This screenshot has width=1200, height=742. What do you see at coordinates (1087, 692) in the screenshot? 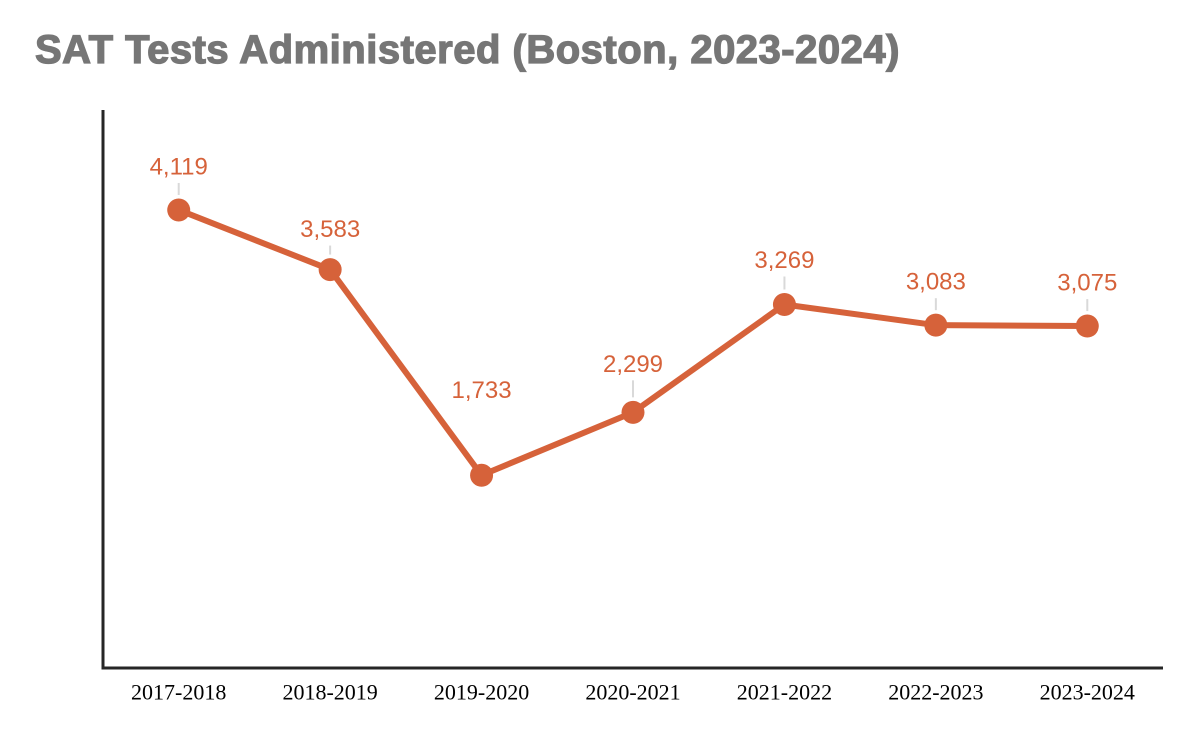
I see `x-tick-label-2023-2024: 2023-2024` at bounding box center [1087, 692].